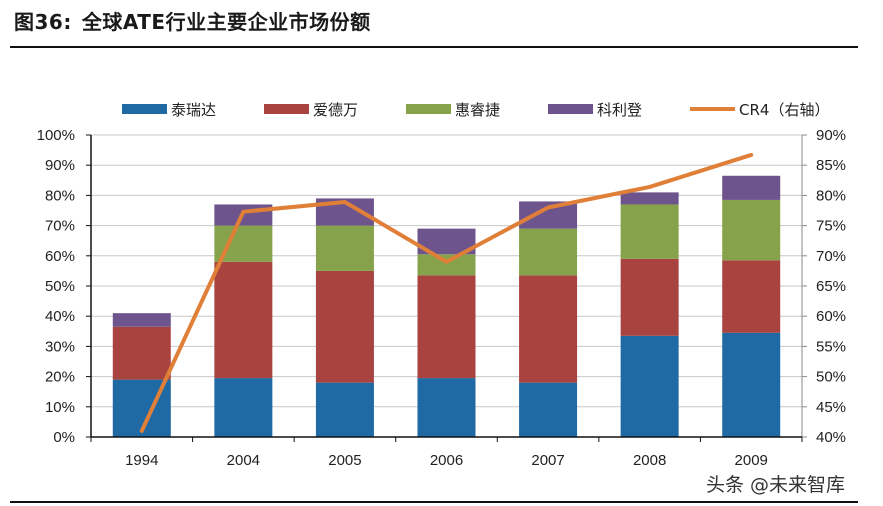 The width and height of the screenshot is (883, 506). Describe the element at coordinates (60, 346) in the screenshot. I see `left-tick-label: 30%` at that location.